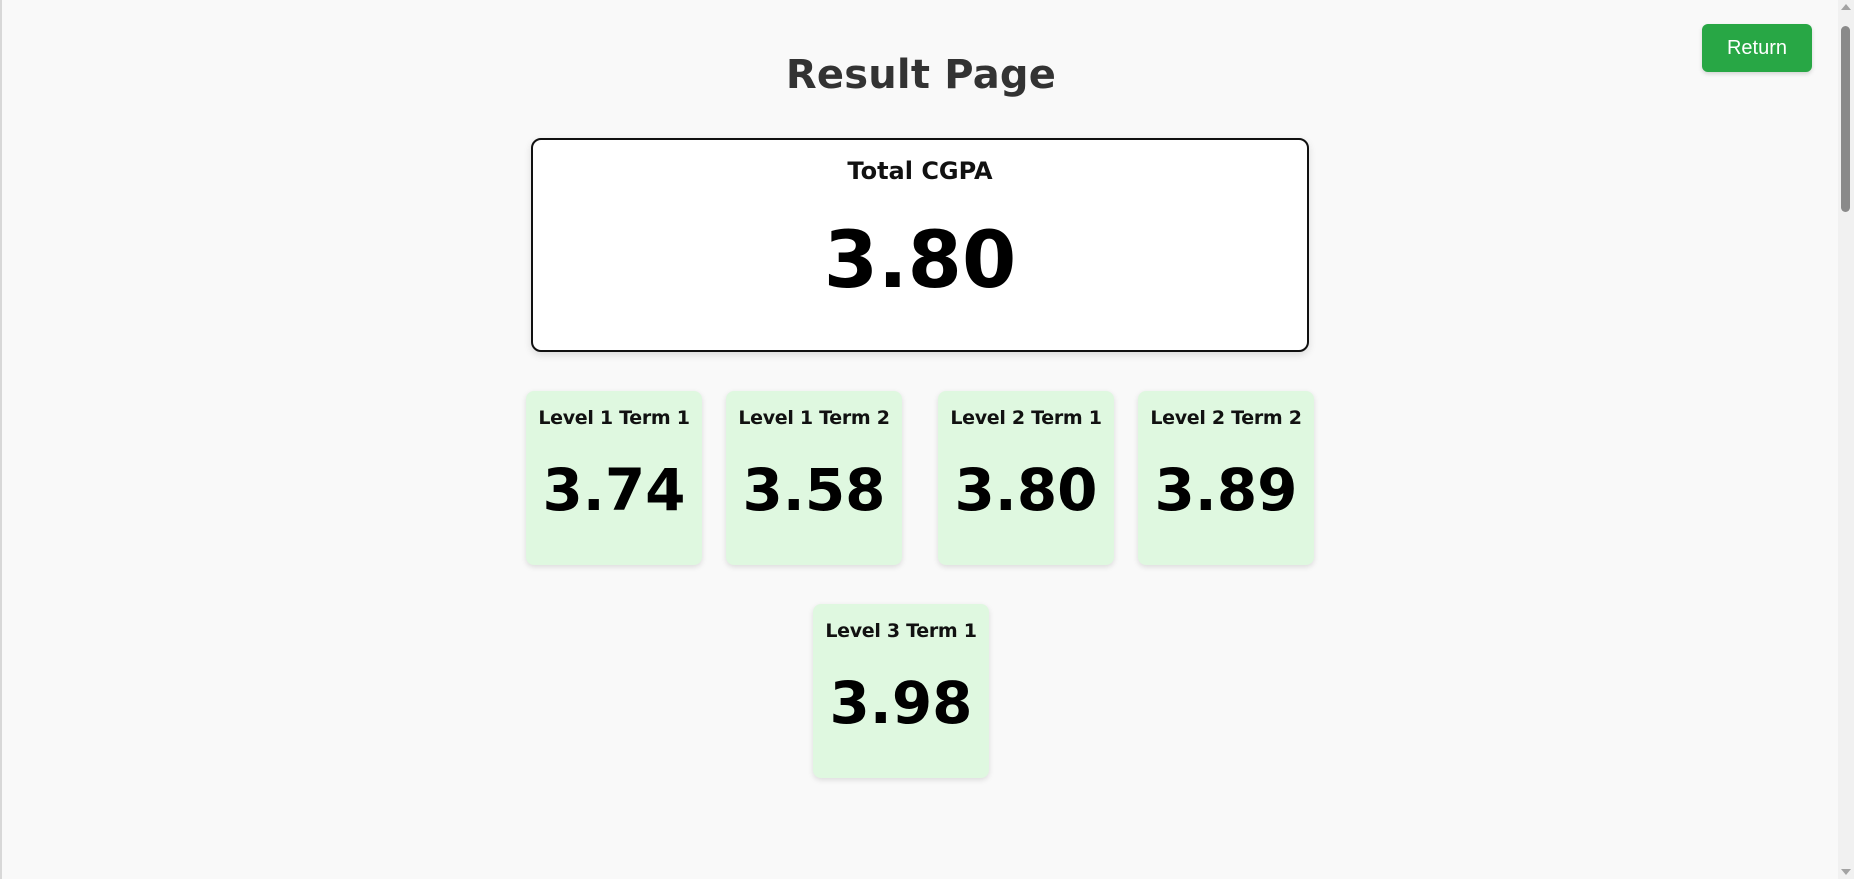  I want to click on term-card-level-2-term-2: Level 2 Term 2 3.89, so click(1226, 478).